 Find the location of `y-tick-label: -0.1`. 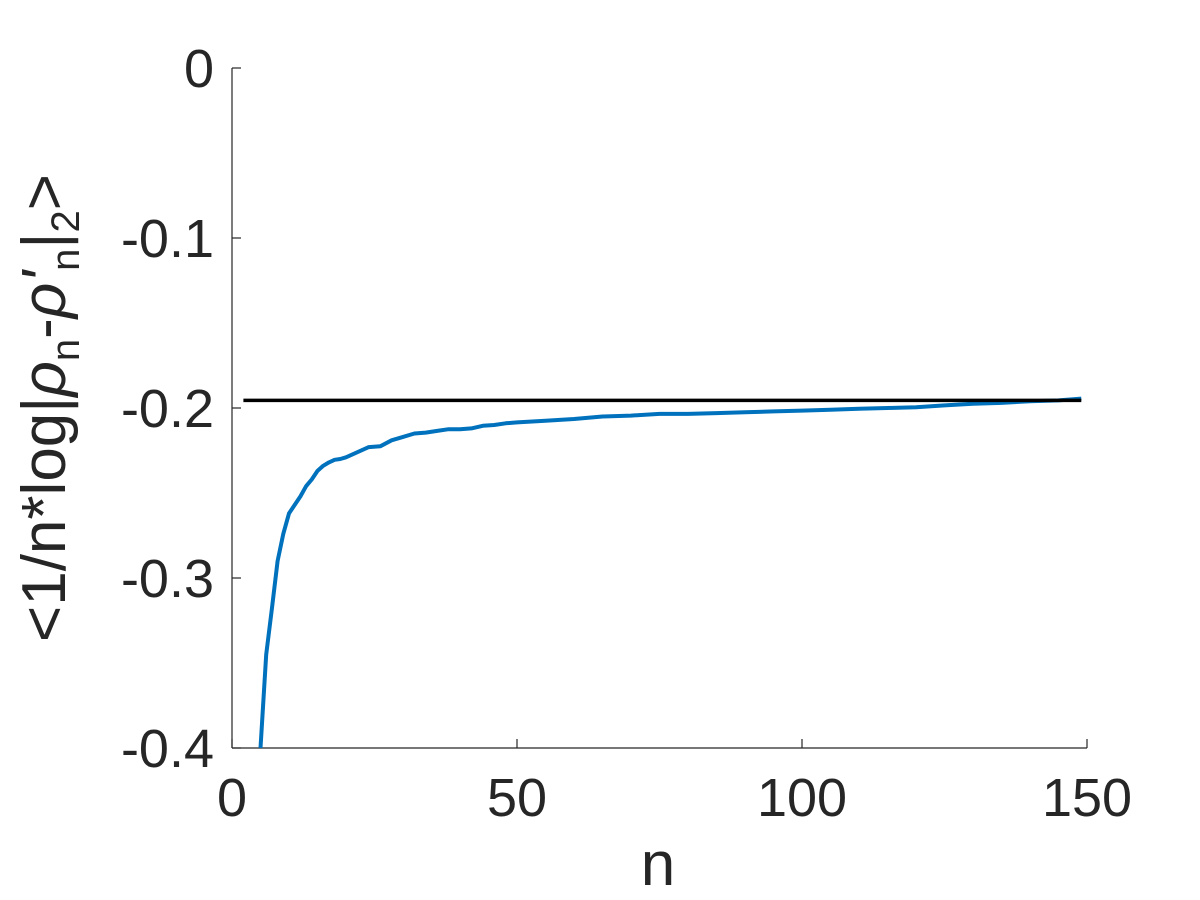

y-tick-label: -0.1 is located at coordinates (167, 239).